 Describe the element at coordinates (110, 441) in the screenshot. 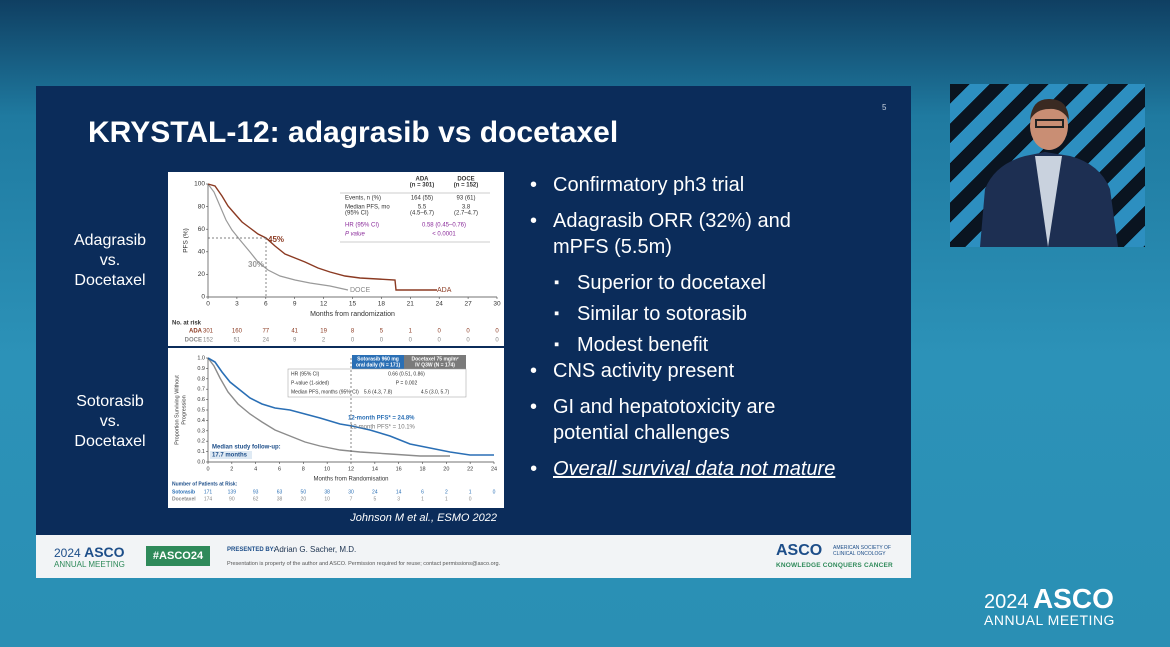

I see `row-label-line: Docetaxel` at that location.